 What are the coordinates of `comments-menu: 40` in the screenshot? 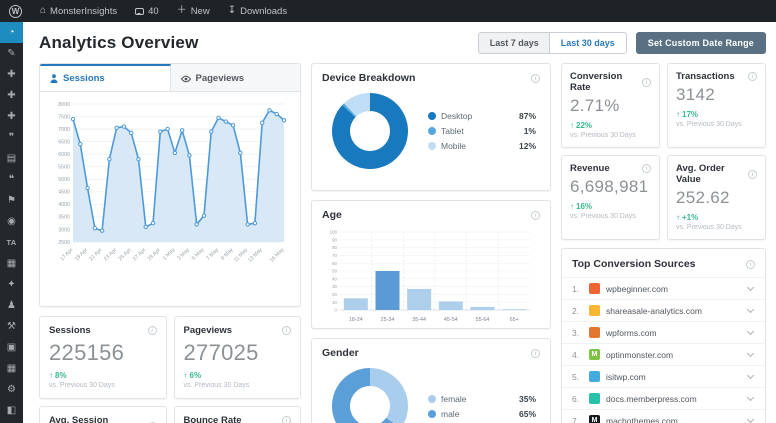 It's located at (147, 11).